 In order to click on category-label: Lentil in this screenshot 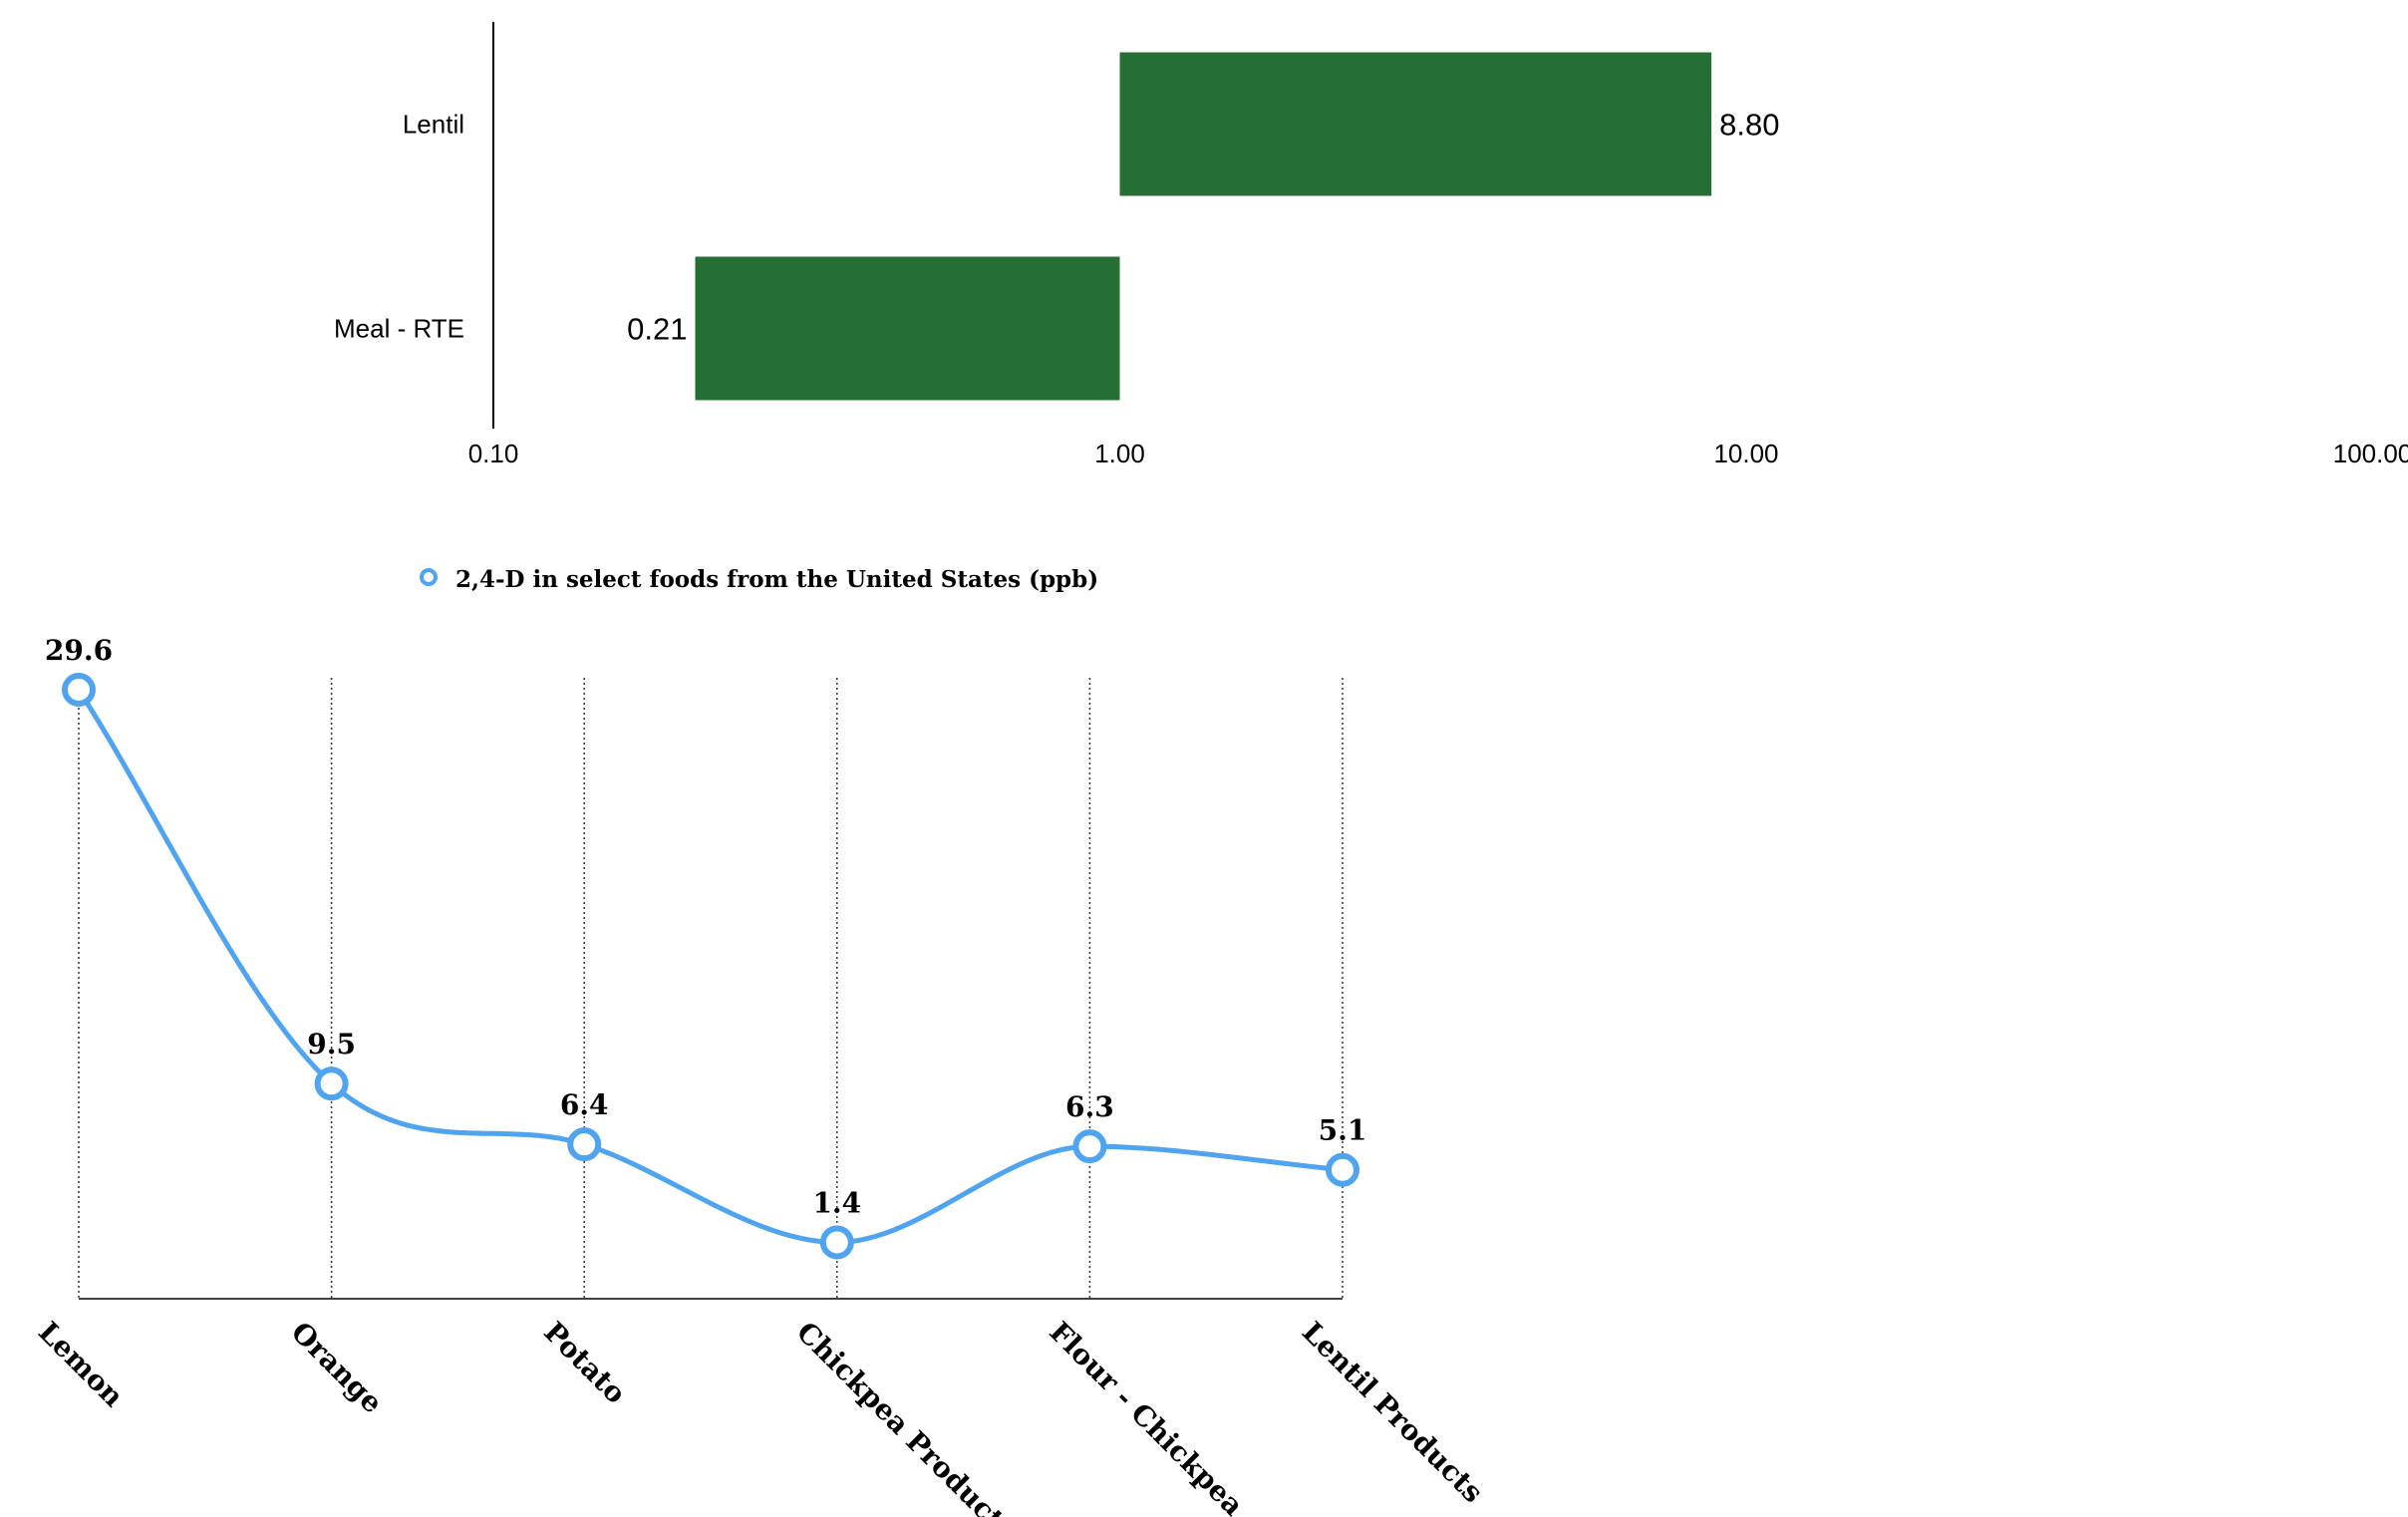, I will do `click(433, 125)`.